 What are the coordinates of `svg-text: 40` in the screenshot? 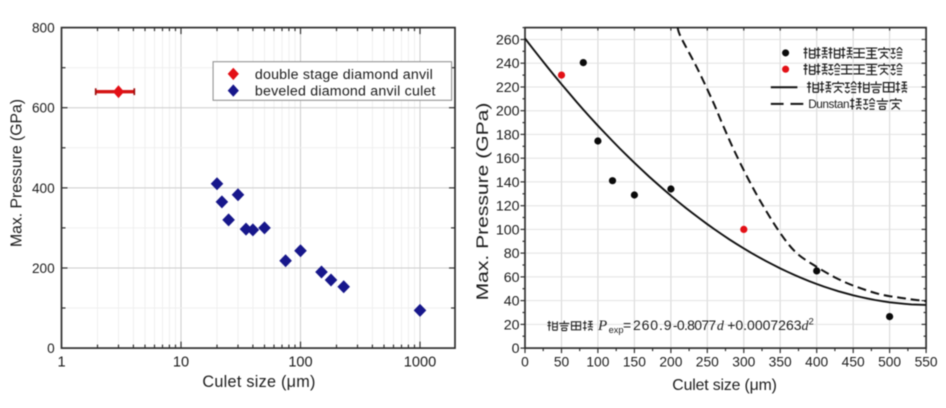 It's located at (512, 302).